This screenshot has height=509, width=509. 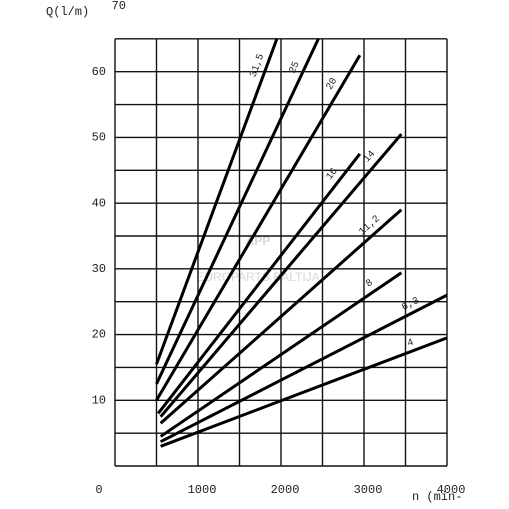 What do you see at coordinates (451, 490) in the screenshot?
I see `x-tick-label: 4000` at bounding box center [451, 490].